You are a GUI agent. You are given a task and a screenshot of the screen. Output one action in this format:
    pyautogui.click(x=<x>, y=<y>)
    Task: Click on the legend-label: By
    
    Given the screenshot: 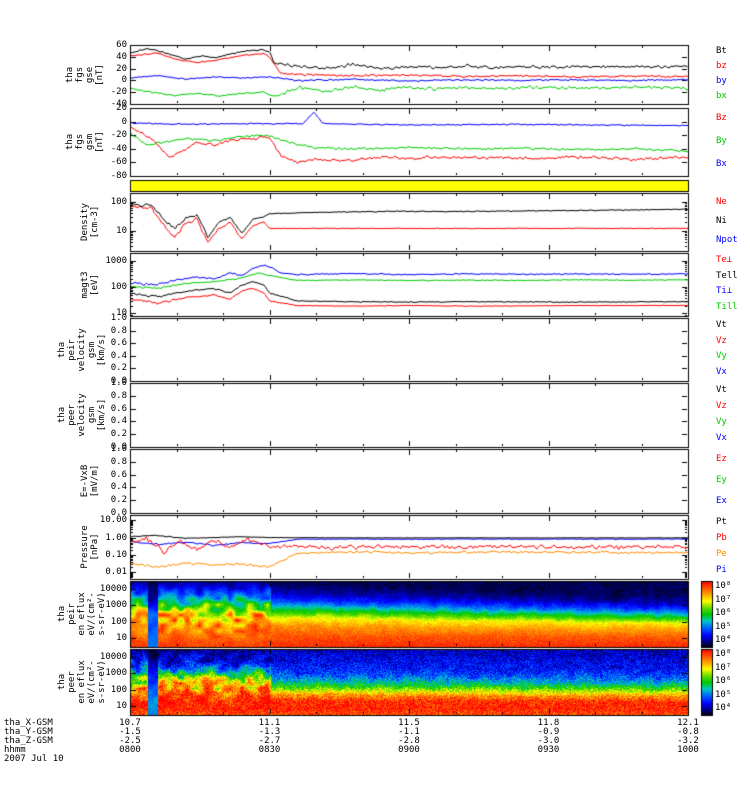 What is the action you would take?
    pyautogui.click(x=721, y=141)
    